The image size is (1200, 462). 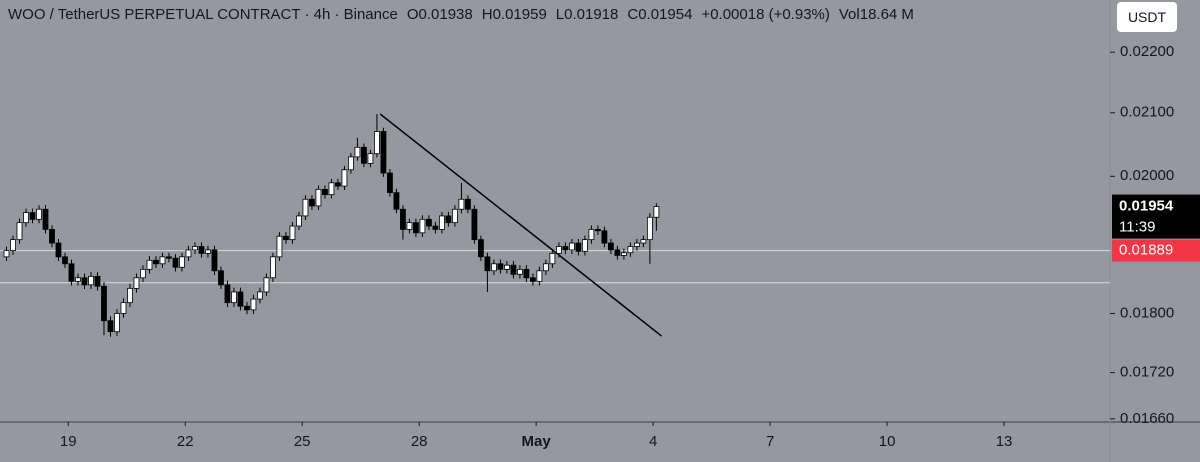 I want to click on currency-button: USDT, so click(x=1147, y=17).